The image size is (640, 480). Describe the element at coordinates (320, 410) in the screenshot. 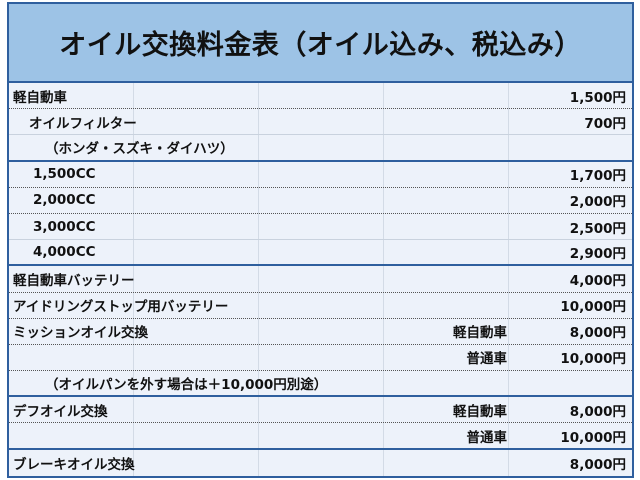

I see `table-row: デフオイル交換 軽自動車 8,000円` at that location.